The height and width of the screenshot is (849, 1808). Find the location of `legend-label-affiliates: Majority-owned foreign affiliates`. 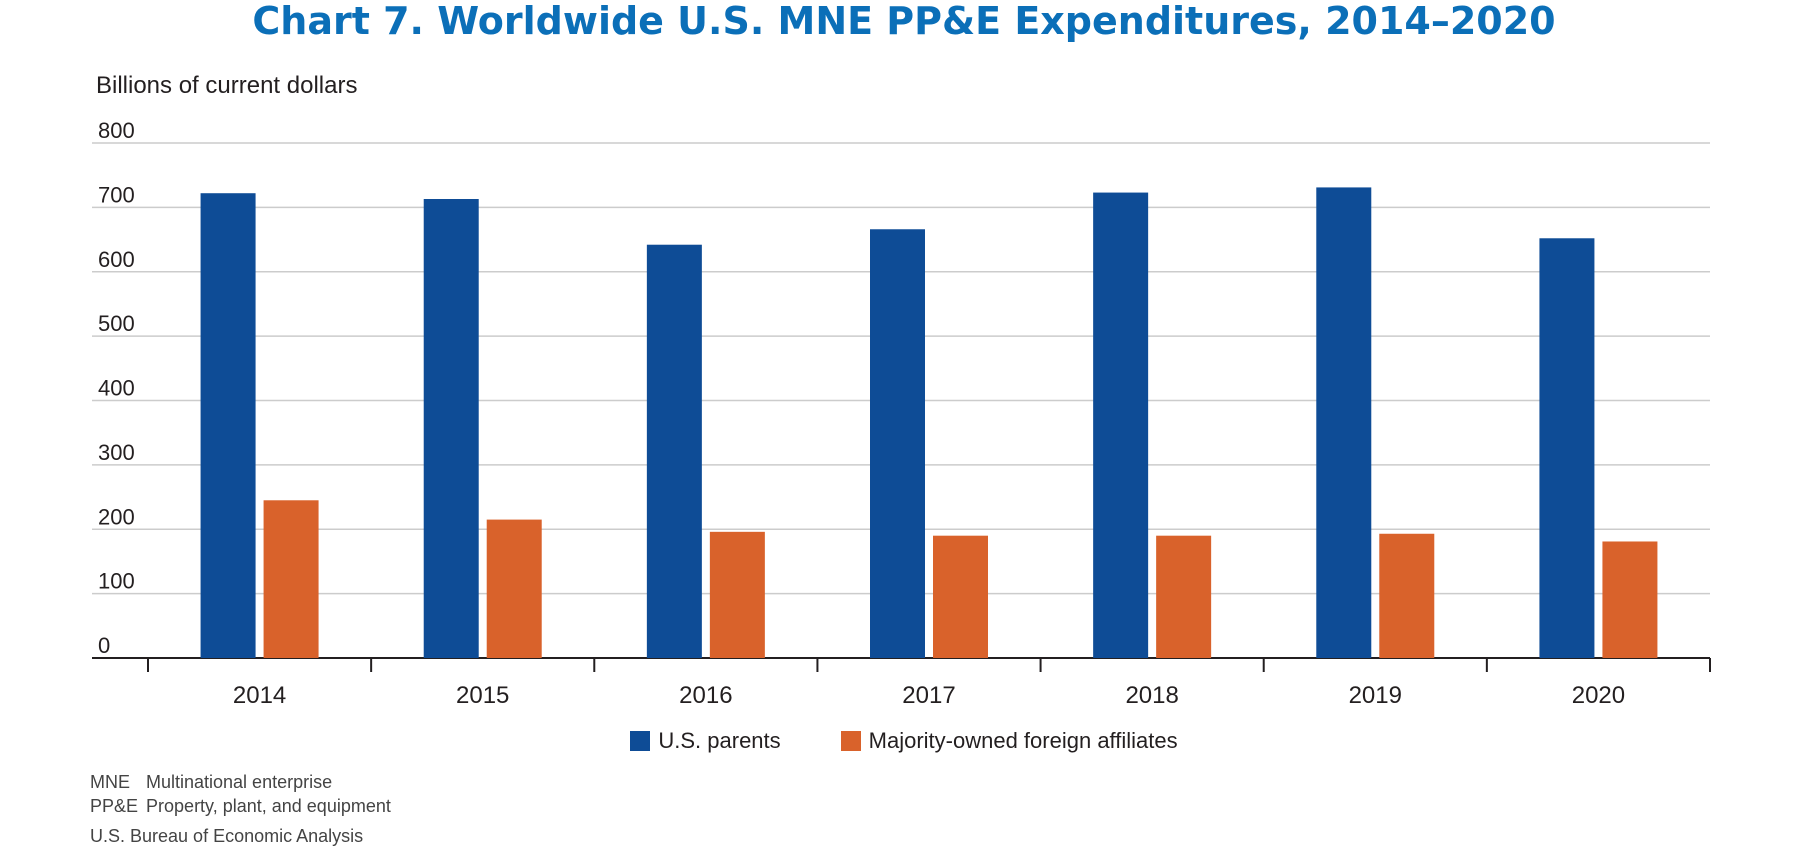

legend-label-affiliates: Majority-owned foreign affiliates is located at coordinates (1023, 740).